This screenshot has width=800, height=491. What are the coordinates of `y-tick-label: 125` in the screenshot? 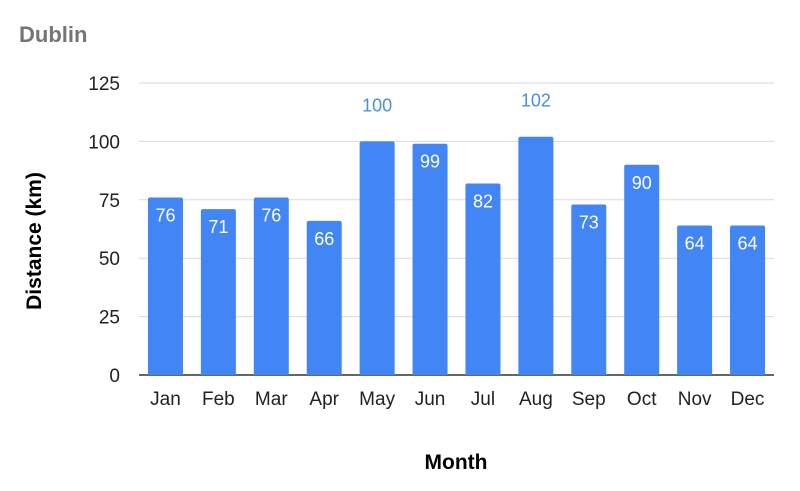 It's located at (104, 84).